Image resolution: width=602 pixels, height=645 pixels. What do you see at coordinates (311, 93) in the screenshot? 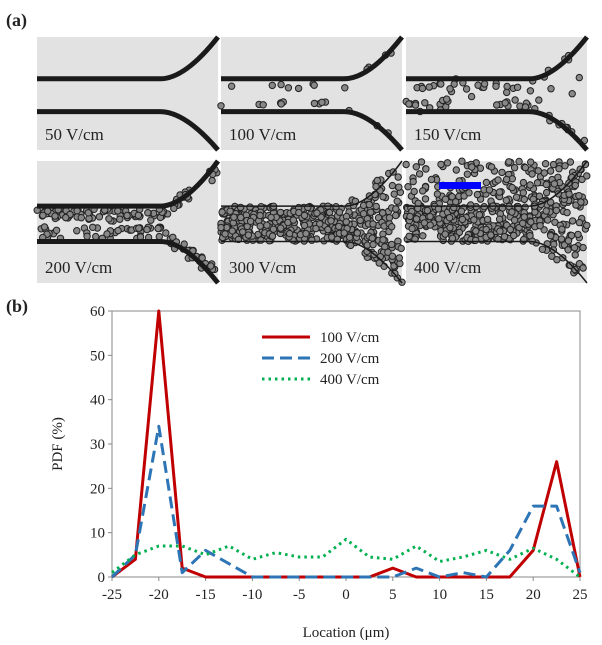
I see `image-background` at bounding box center [311, 93].